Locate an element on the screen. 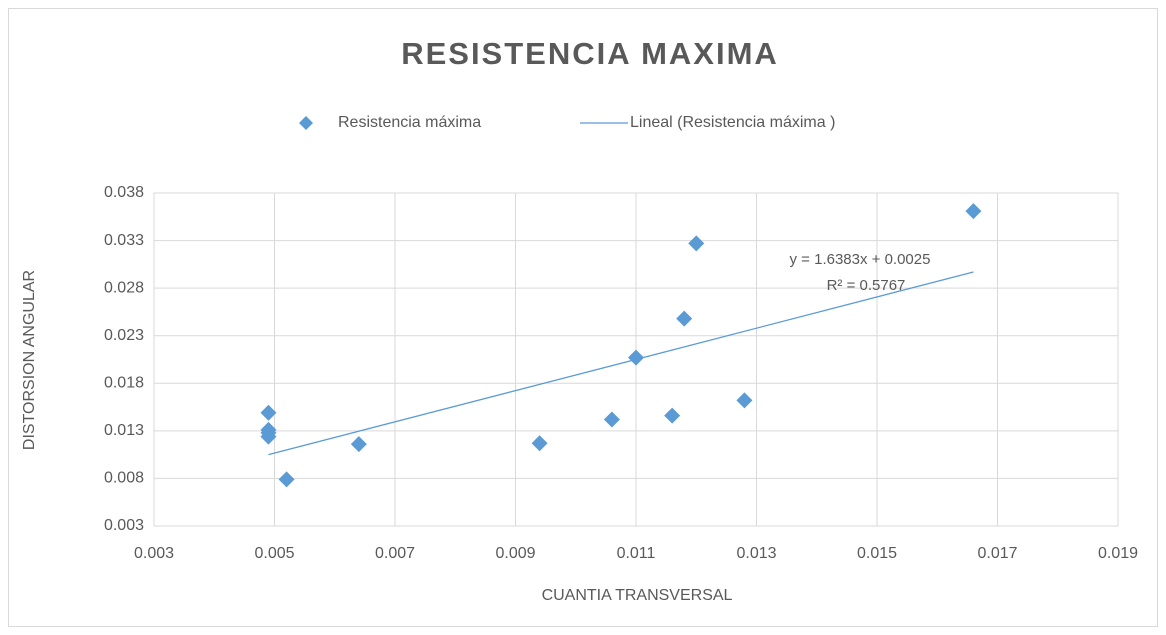 This screenshot has width=1166, height=635. x-tick-label: 0.003 is located at coordinates (154, 553).